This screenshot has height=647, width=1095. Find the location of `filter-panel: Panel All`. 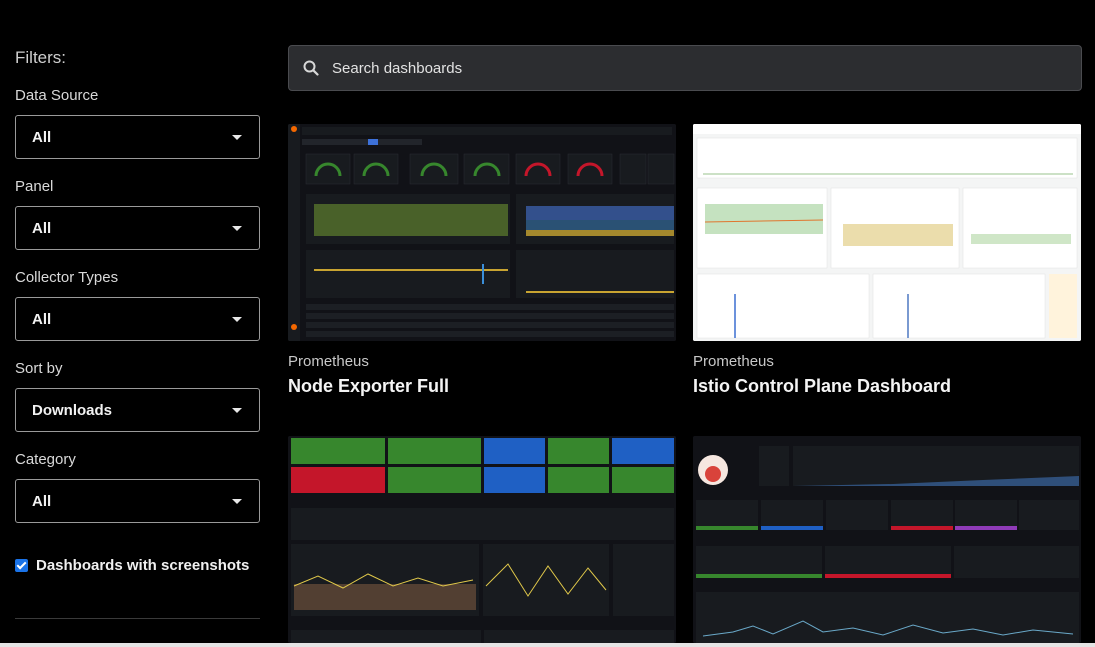

filter-panel: Panel All is located at coordinates (137, 213).